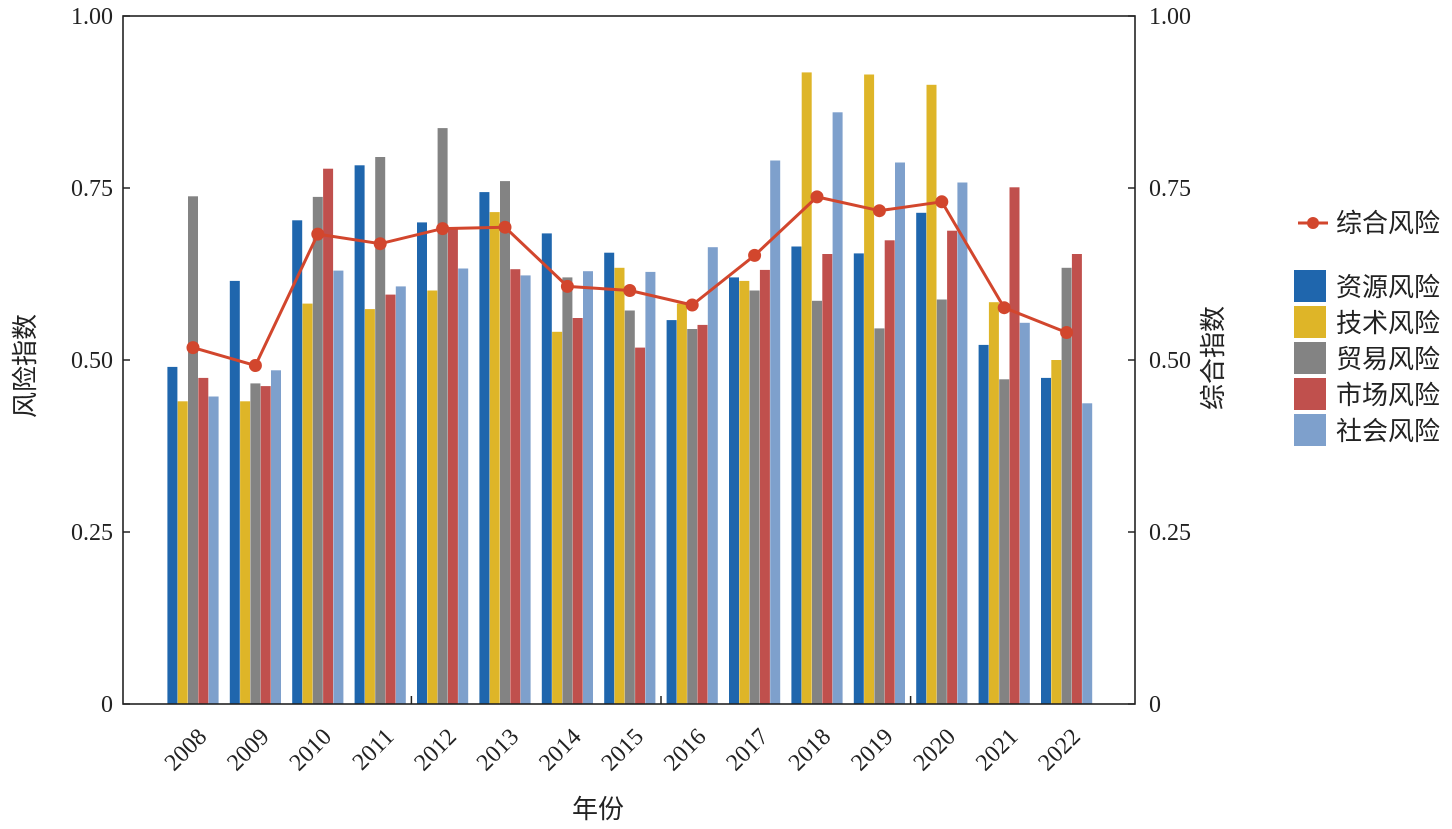  What do you see at coordinates (1388, 431) in the screenshot?
I see `legend-label-4: 社会风险` at bounding box center [1388, 431].